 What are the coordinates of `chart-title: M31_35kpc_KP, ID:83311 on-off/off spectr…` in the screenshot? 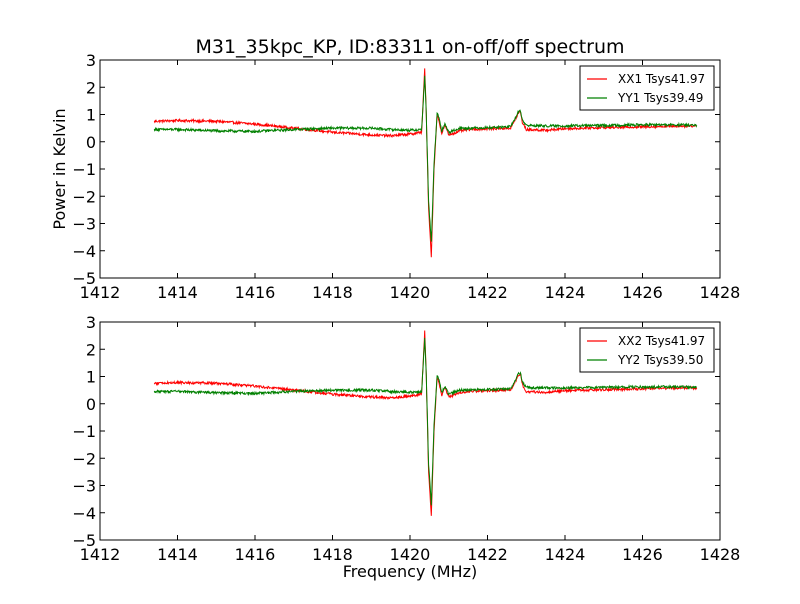 It's located at (409, 47).